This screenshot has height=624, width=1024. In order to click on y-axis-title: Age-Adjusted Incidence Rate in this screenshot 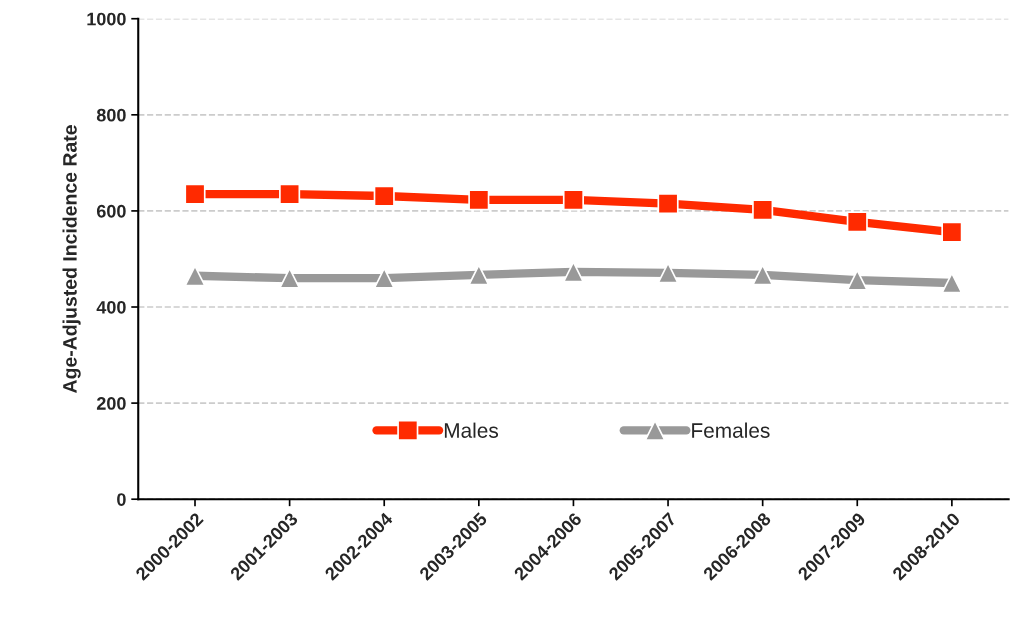, I will do `click(71, 259)`.